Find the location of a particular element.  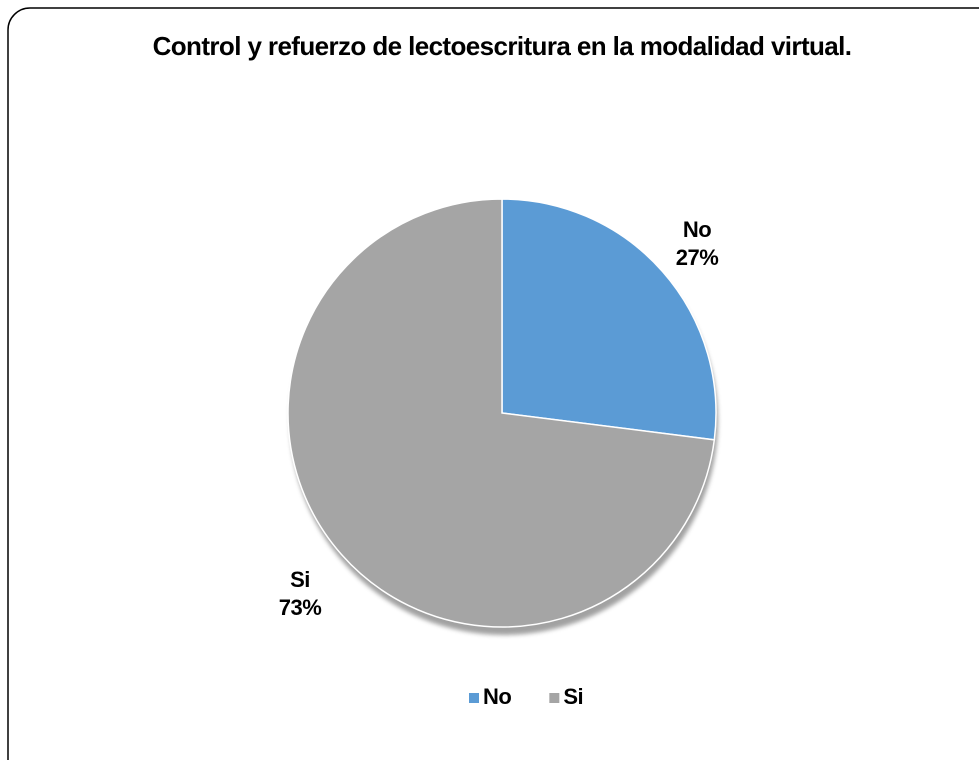

pie-slice is located at coordinates (609, 319).